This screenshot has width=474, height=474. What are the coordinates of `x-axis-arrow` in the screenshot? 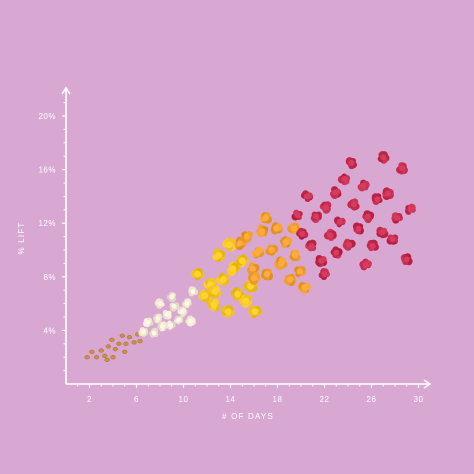 It's located at (427, 384).